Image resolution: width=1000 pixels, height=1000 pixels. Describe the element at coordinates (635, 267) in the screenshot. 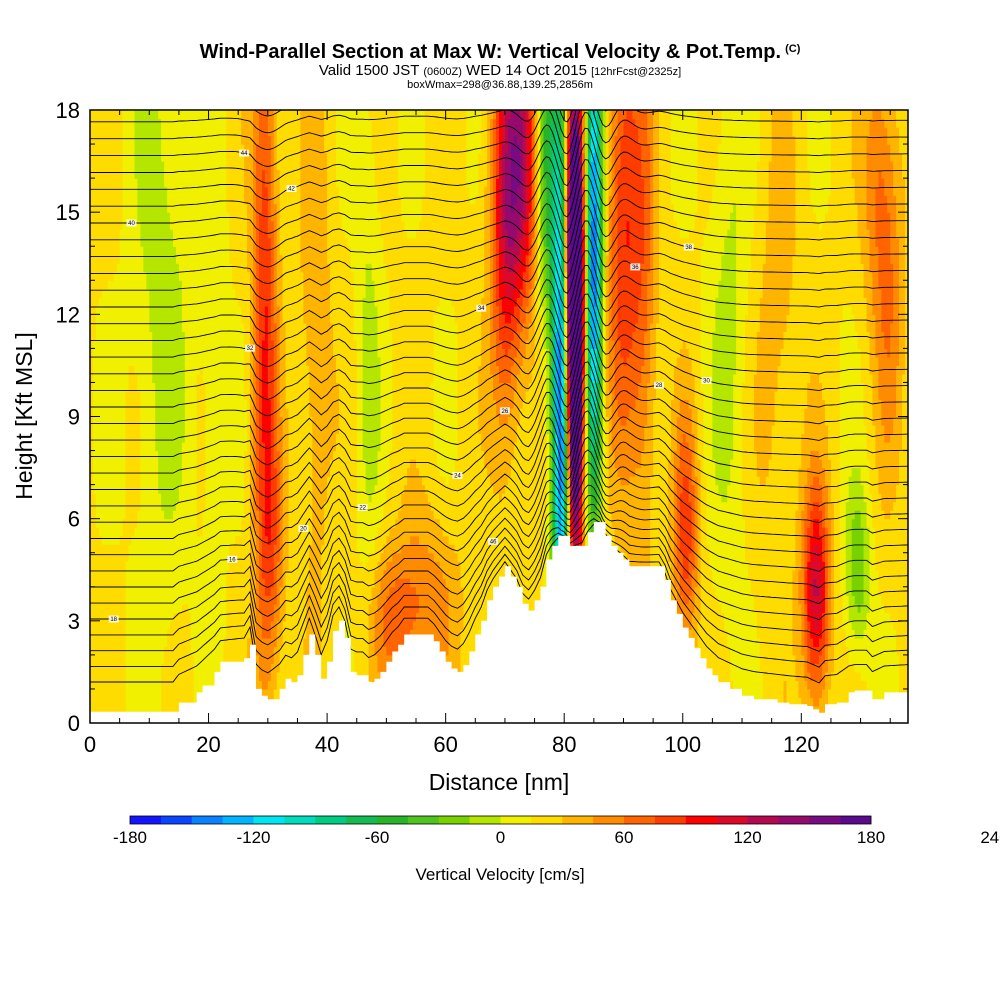

I see `contour-label-bg` at that location.